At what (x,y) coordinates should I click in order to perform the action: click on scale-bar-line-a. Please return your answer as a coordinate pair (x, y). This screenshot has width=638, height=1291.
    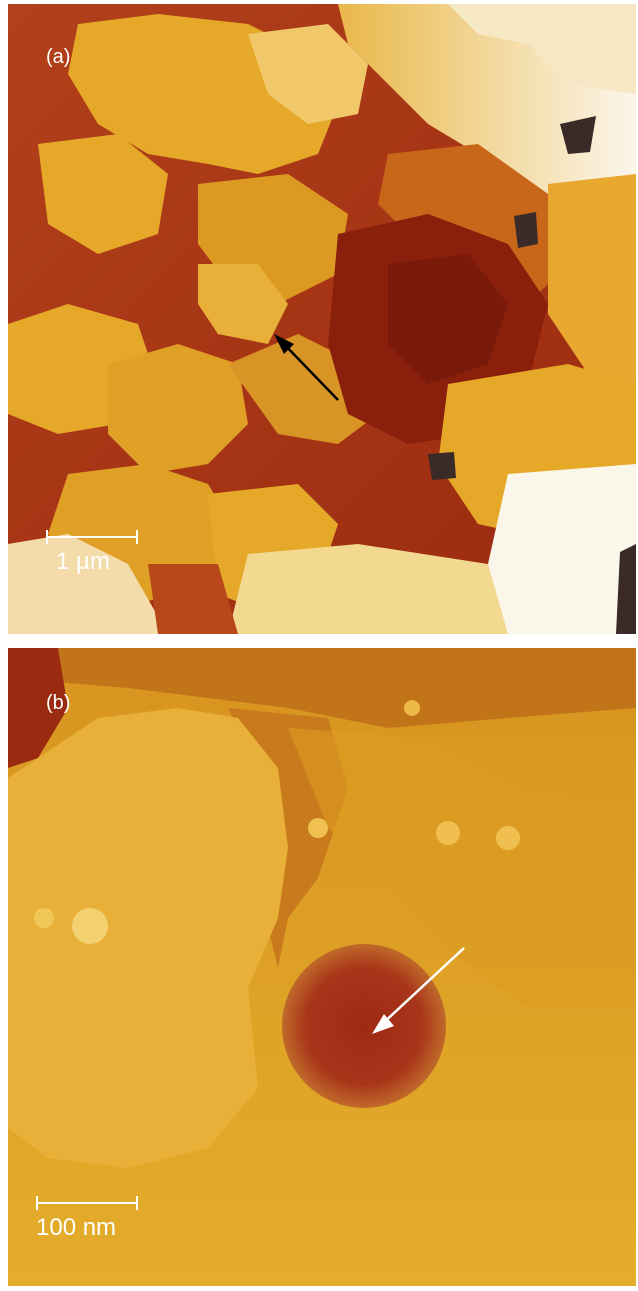
    Looking at the image, I should click on (92, 537).